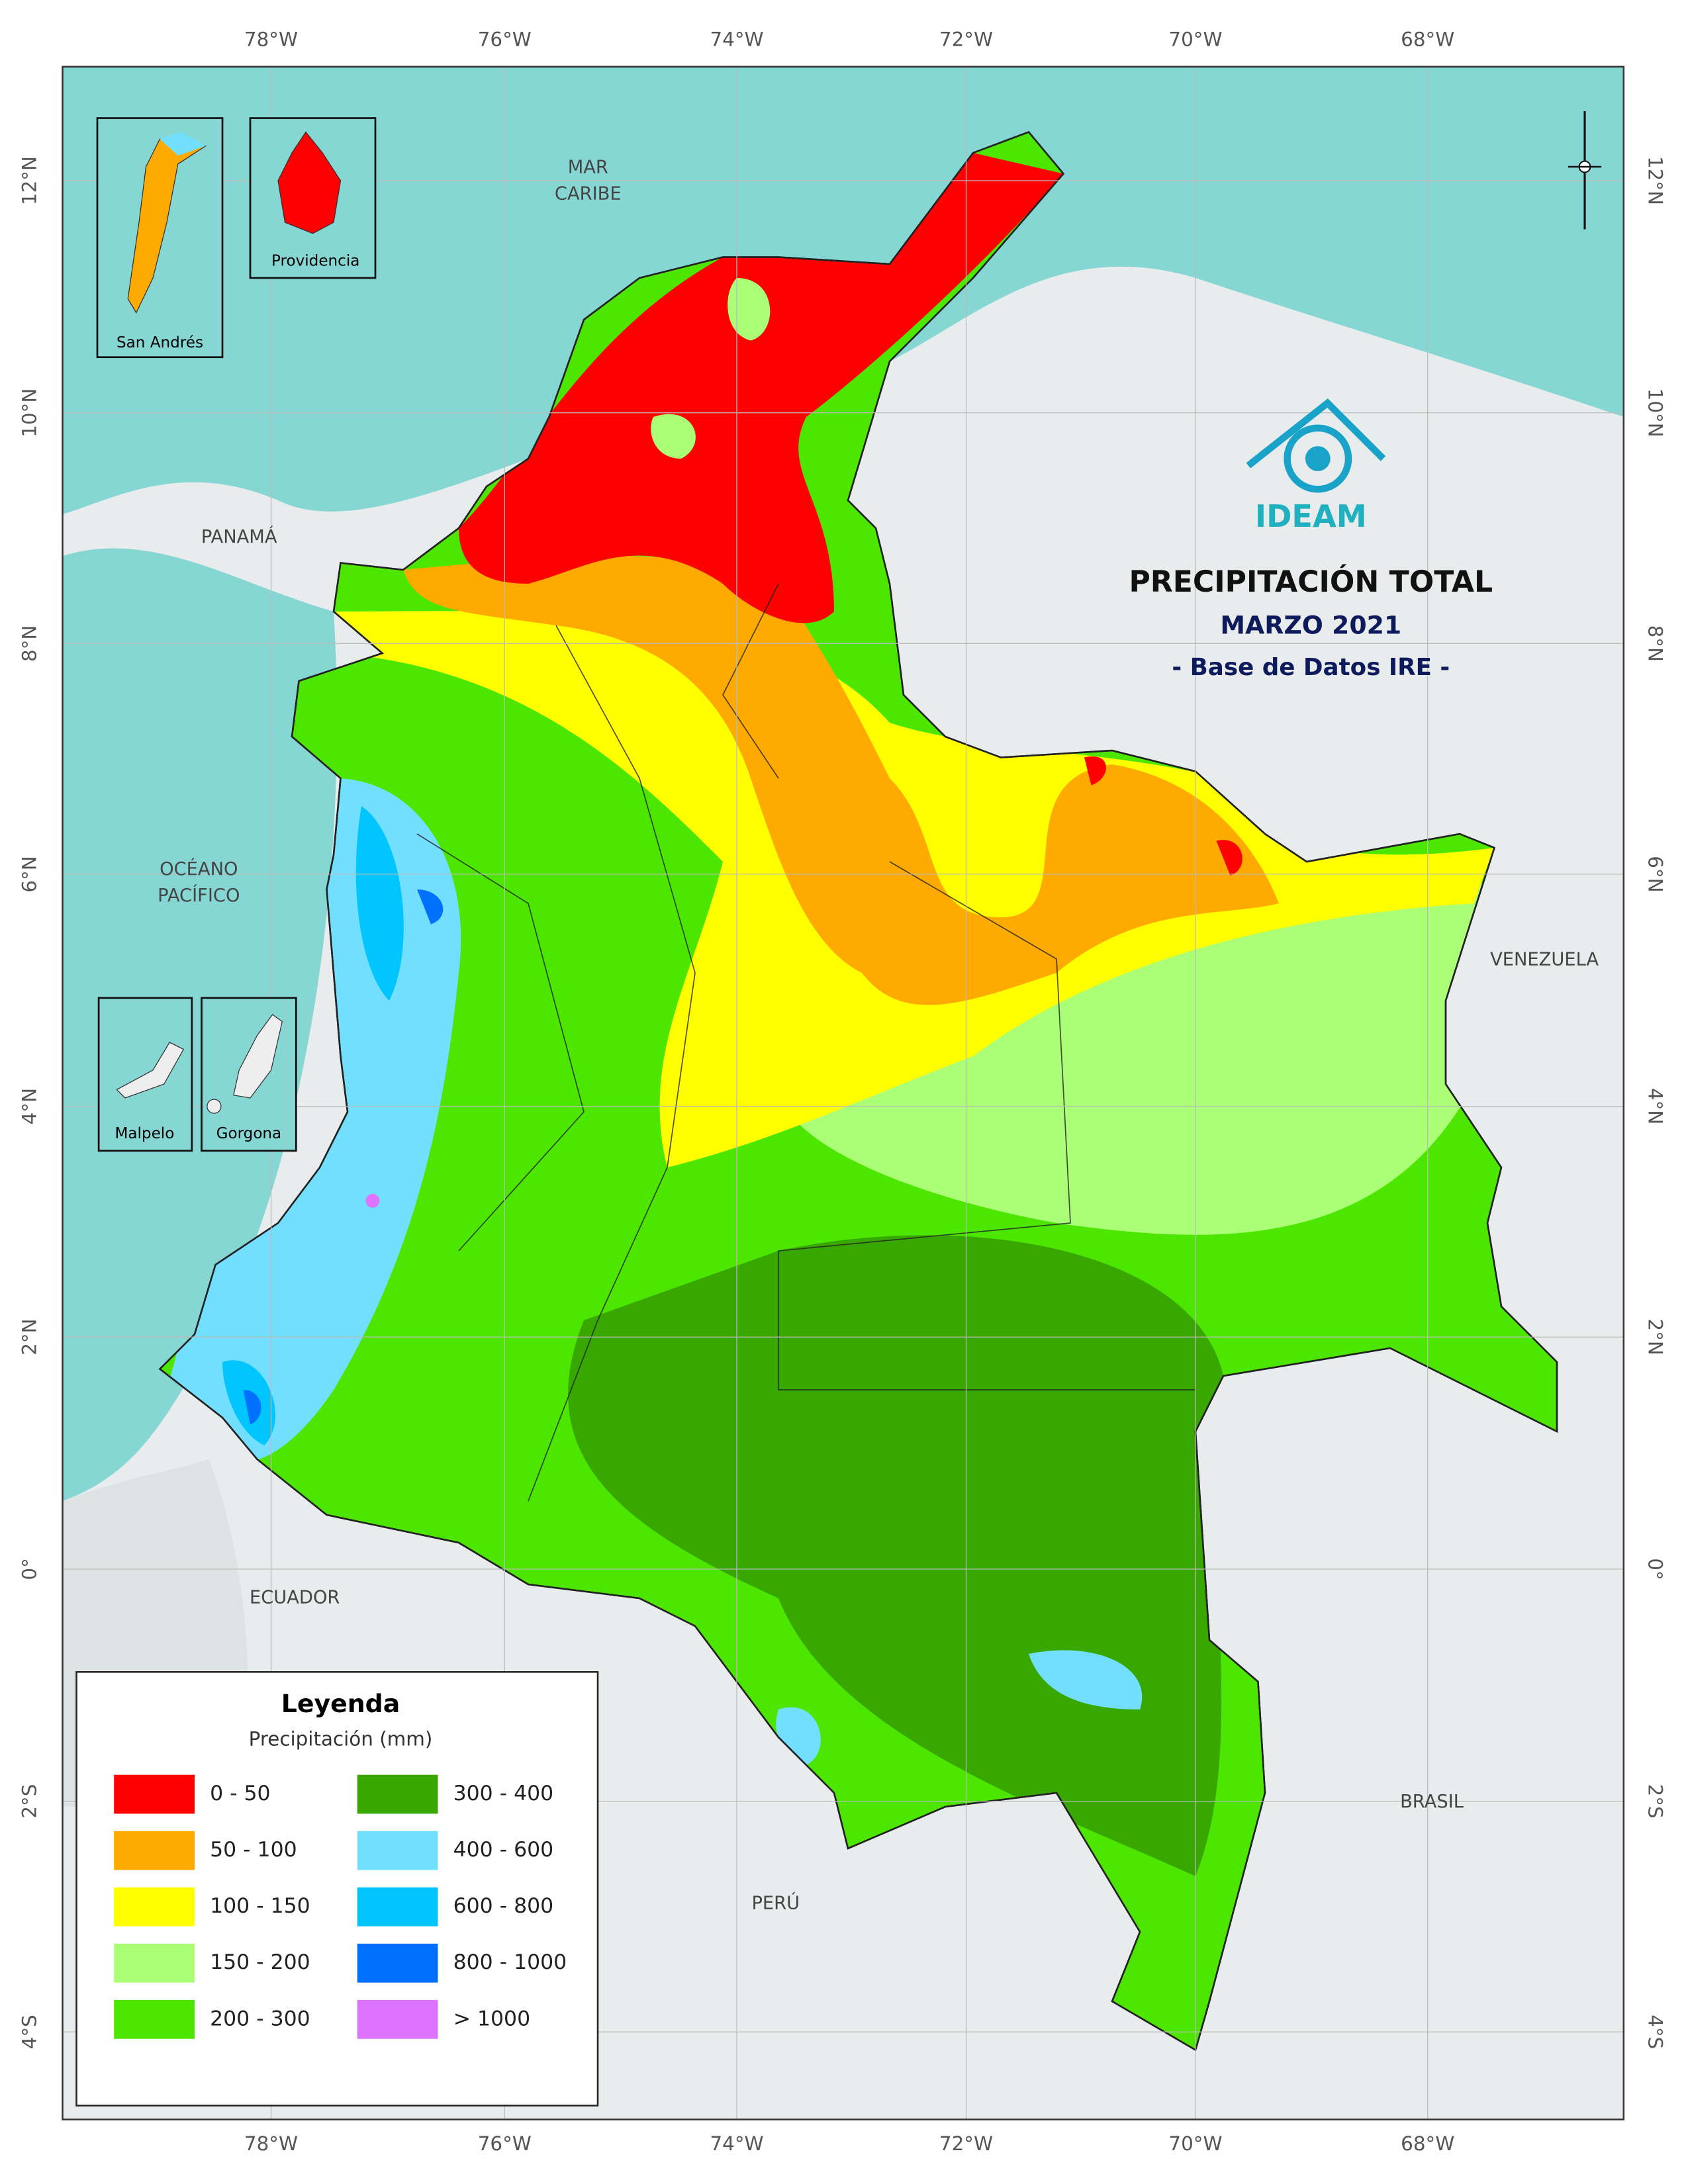 This screenshot has width=1688, height=2184. Describe the element at coordinates (240, 1794) in the screenshot. I see `legend-label: 0 - 50` at that location.